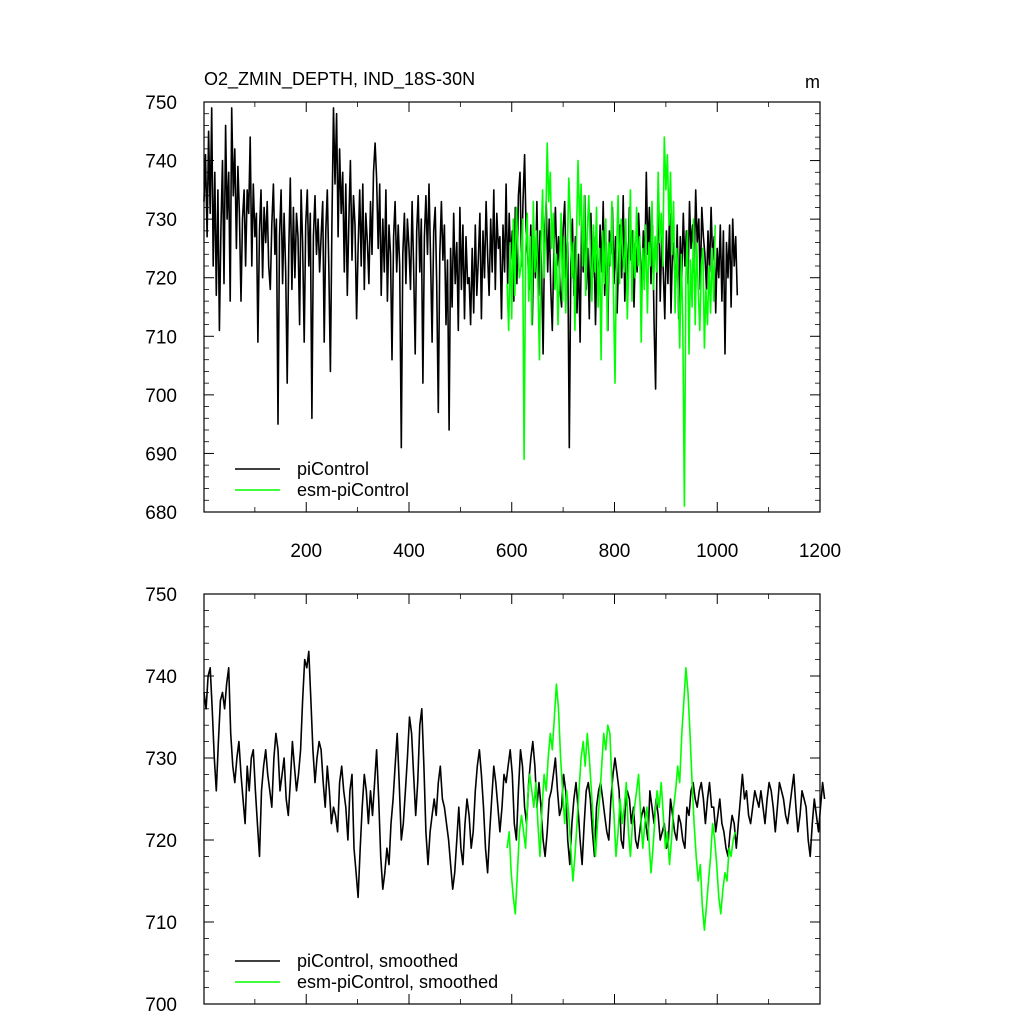 The image size is (1024, 1024). I want to click on units-label: m, so click(812, 82).